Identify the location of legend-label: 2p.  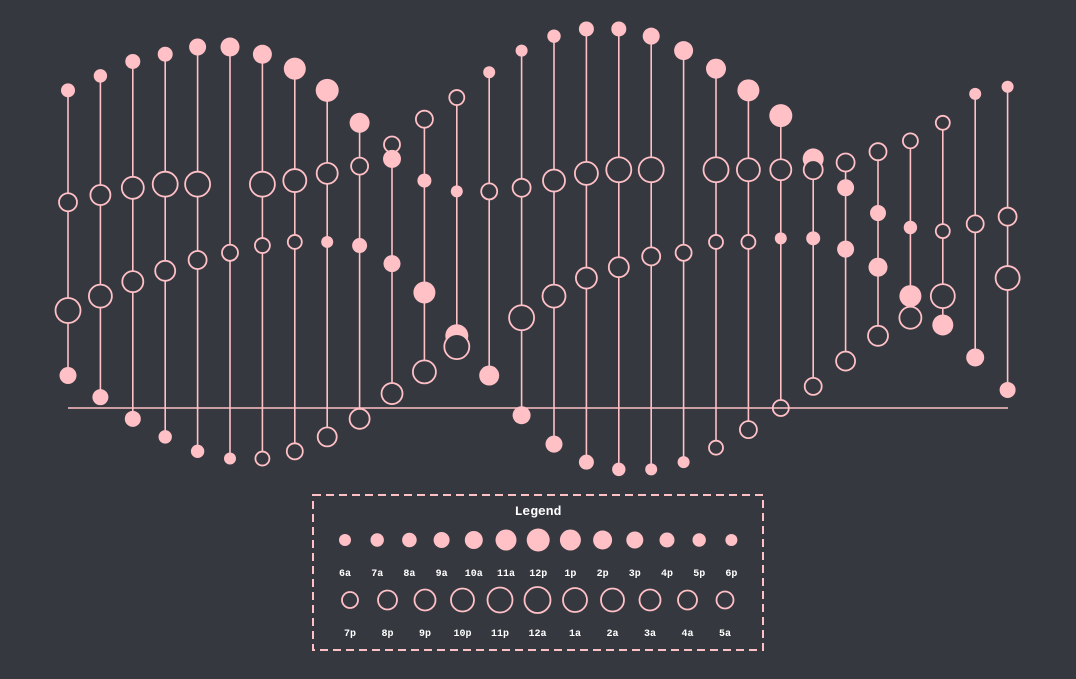
(603, 574).